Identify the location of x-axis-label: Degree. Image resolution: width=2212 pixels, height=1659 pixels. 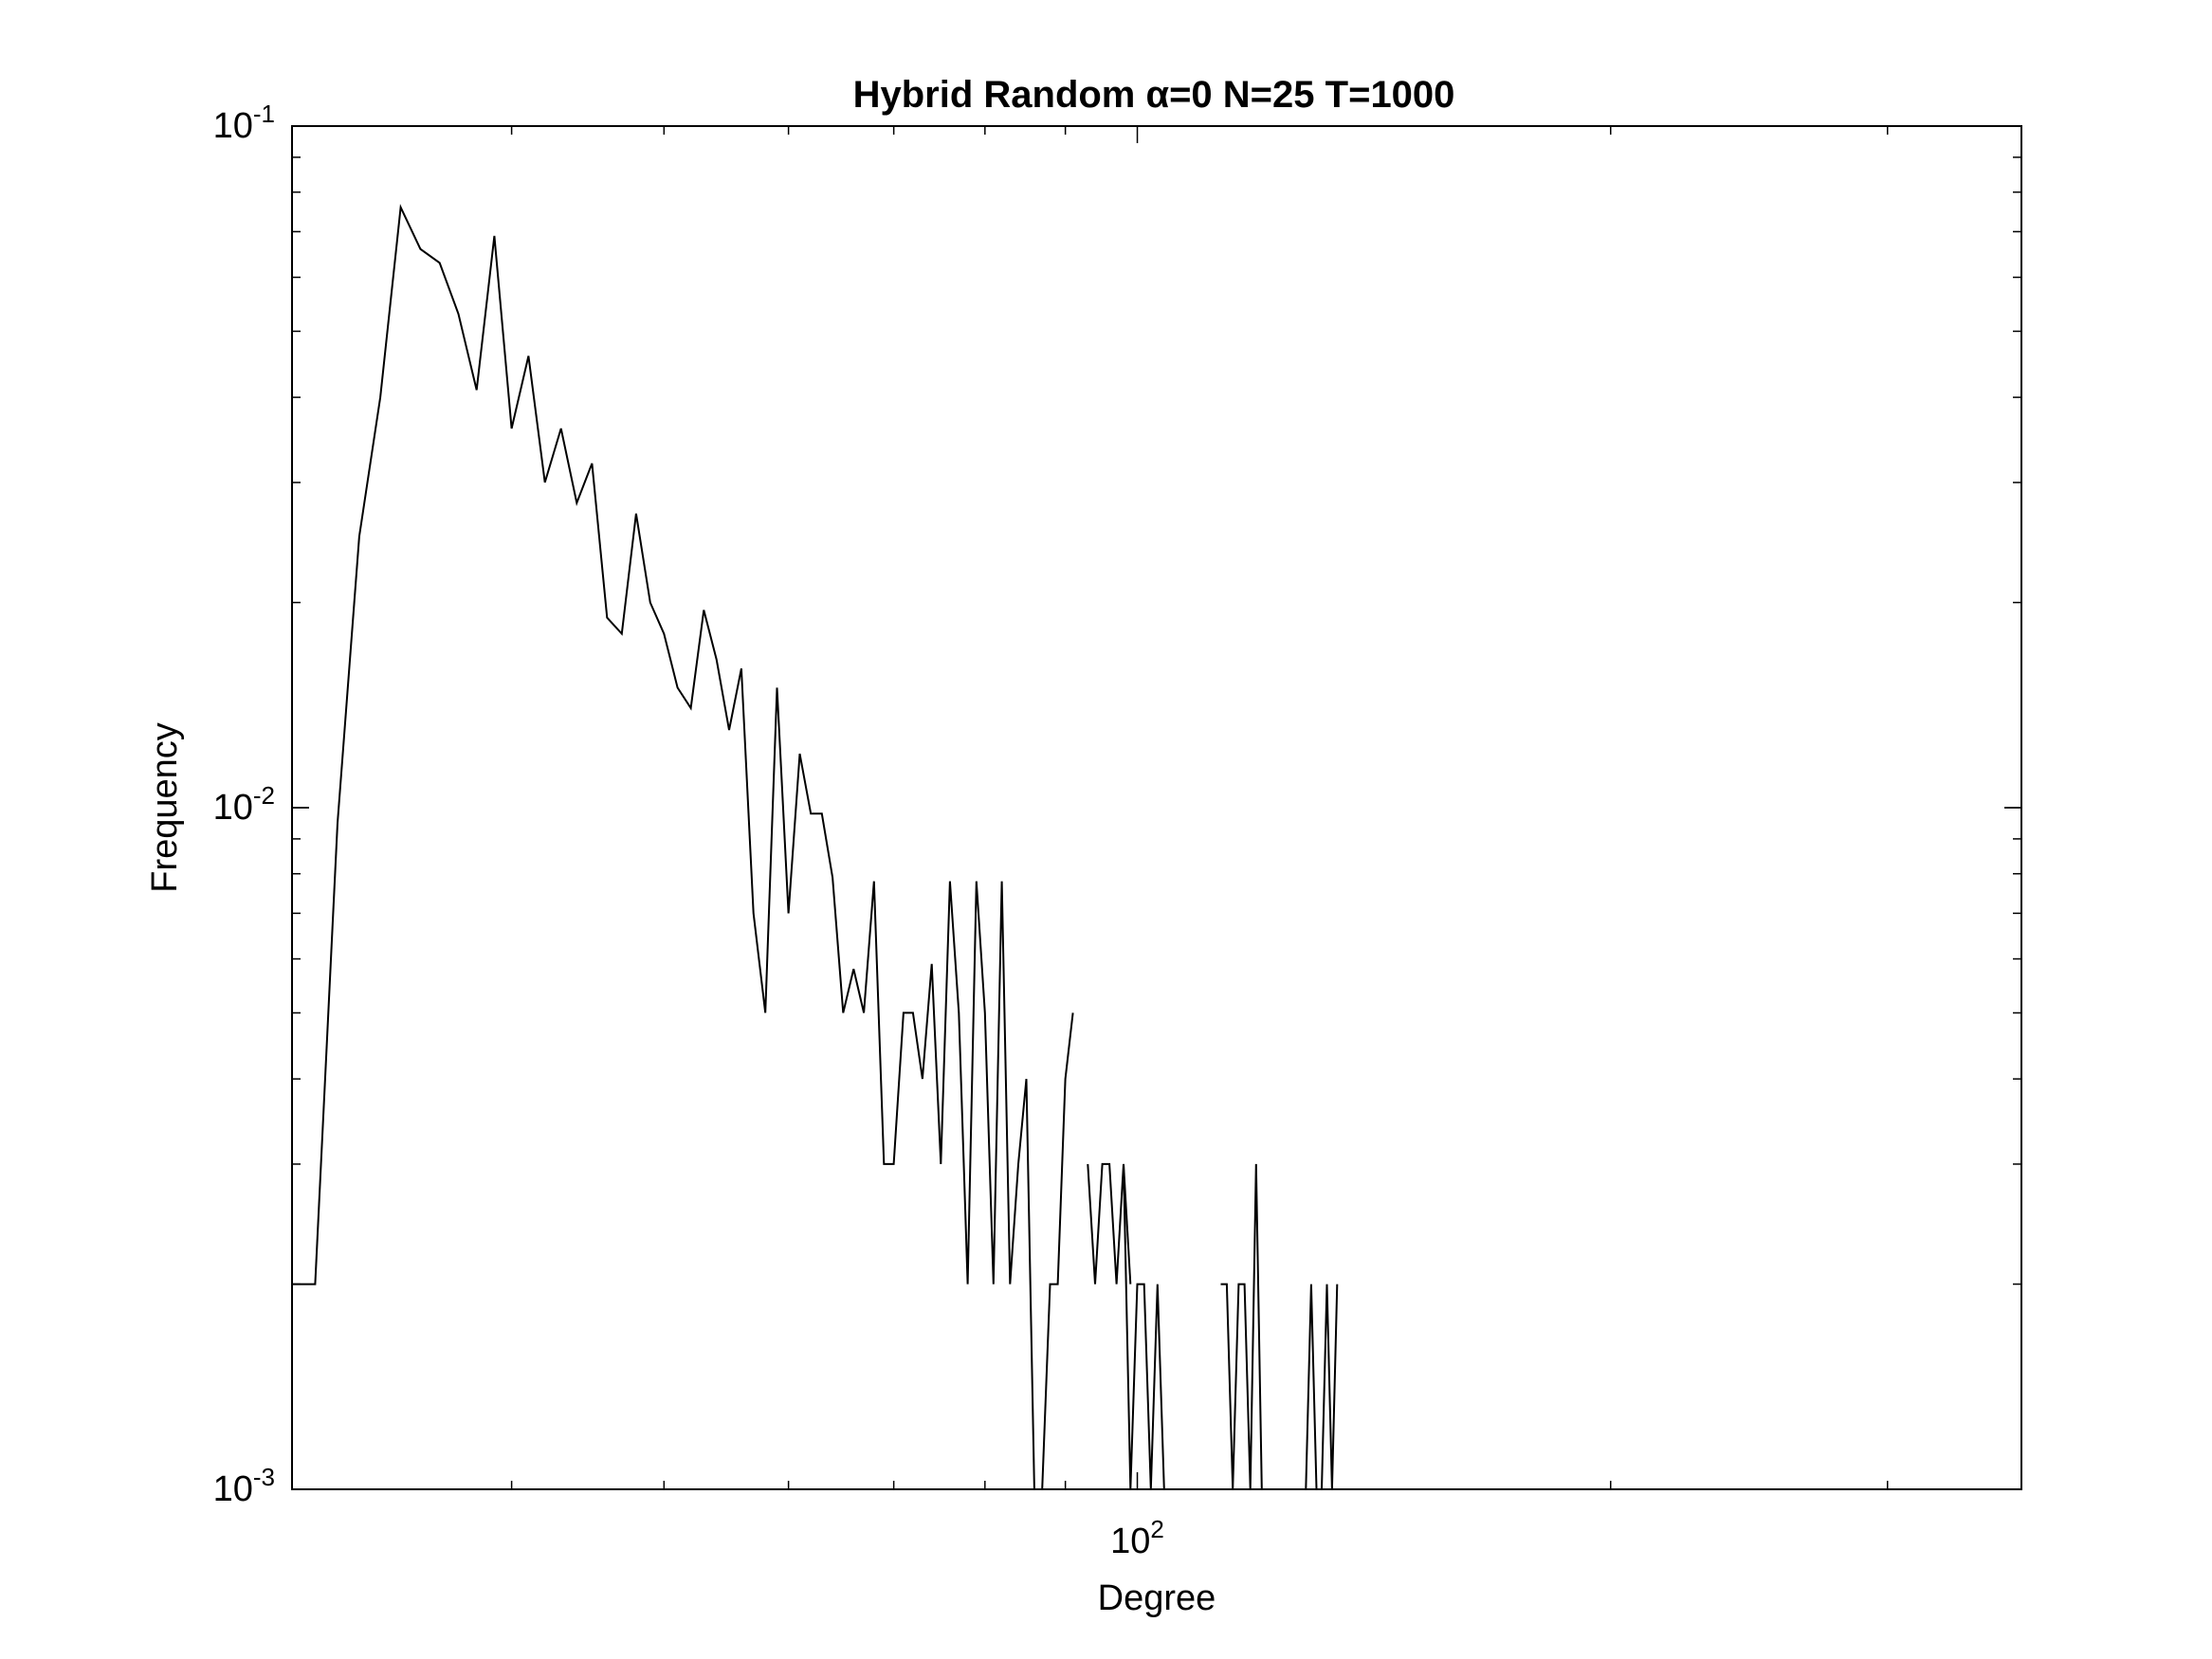
(1157, 1598).